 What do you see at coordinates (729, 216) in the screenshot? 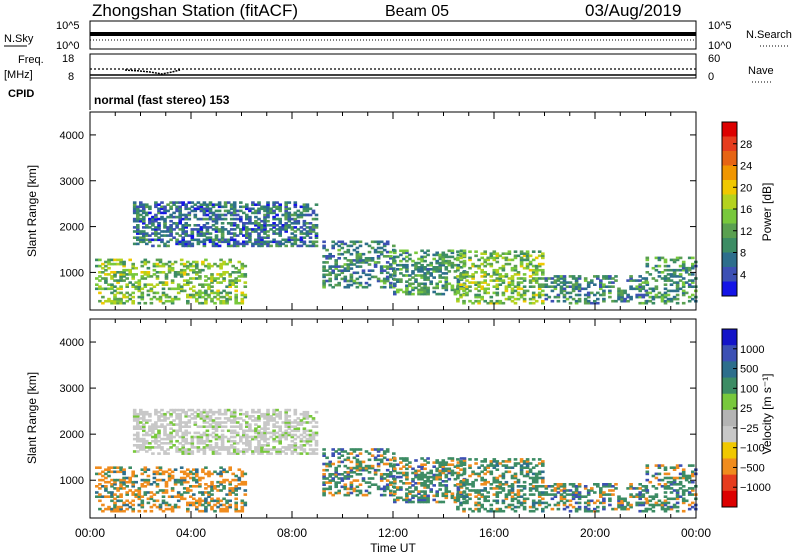
I see `power-colorbar-swatch` at bounding box center [729, 216].